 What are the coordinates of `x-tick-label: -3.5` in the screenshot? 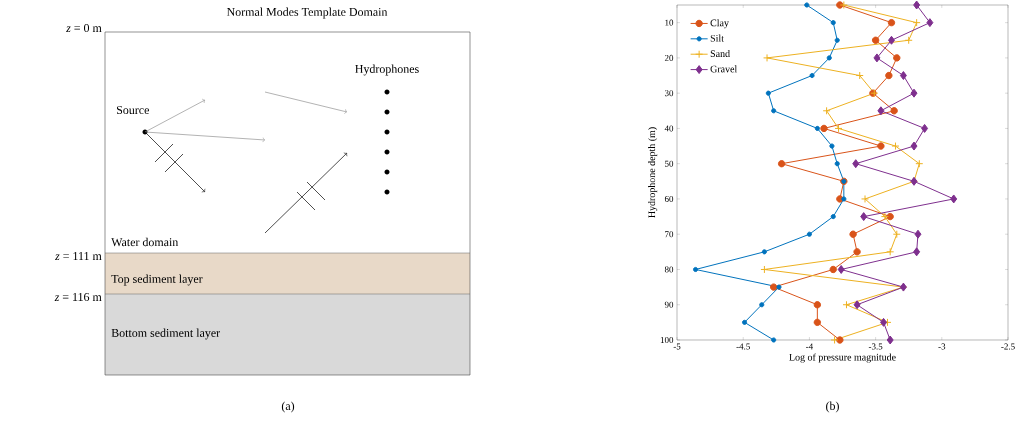 It's located at (875, 346).